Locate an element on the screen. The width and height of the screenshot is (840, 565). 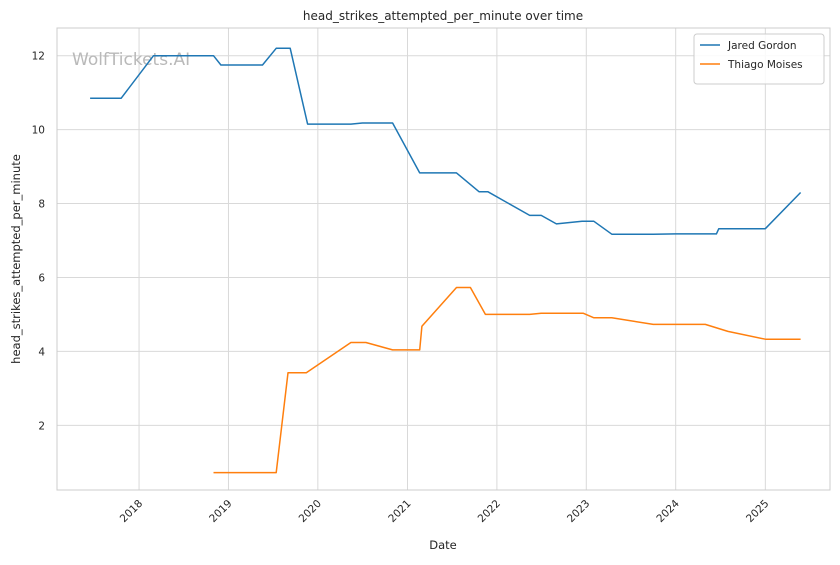
y-tick-label: 4 is located at coordinates (41, 352).